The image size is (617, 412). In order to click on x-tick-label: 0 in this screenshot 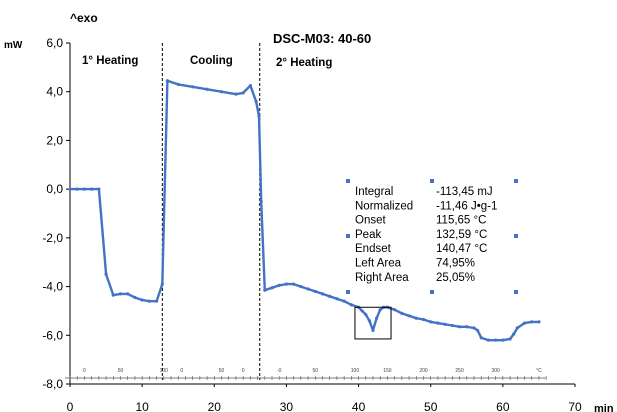, I will do `click(70, 406)`.